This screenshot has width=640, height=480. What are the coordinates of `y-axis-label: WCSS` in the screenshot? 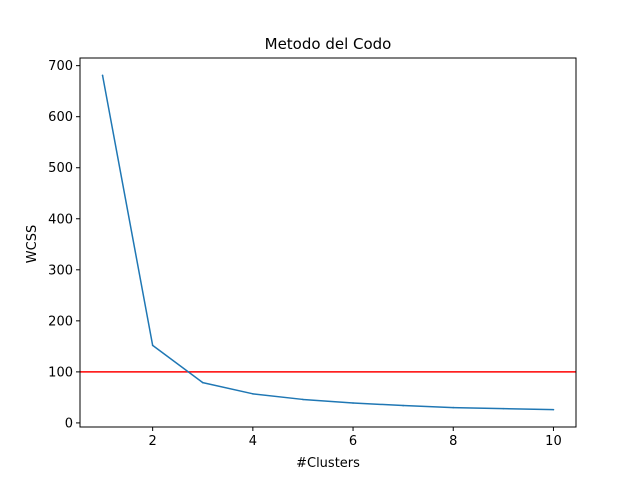 It's located at (32, 244).